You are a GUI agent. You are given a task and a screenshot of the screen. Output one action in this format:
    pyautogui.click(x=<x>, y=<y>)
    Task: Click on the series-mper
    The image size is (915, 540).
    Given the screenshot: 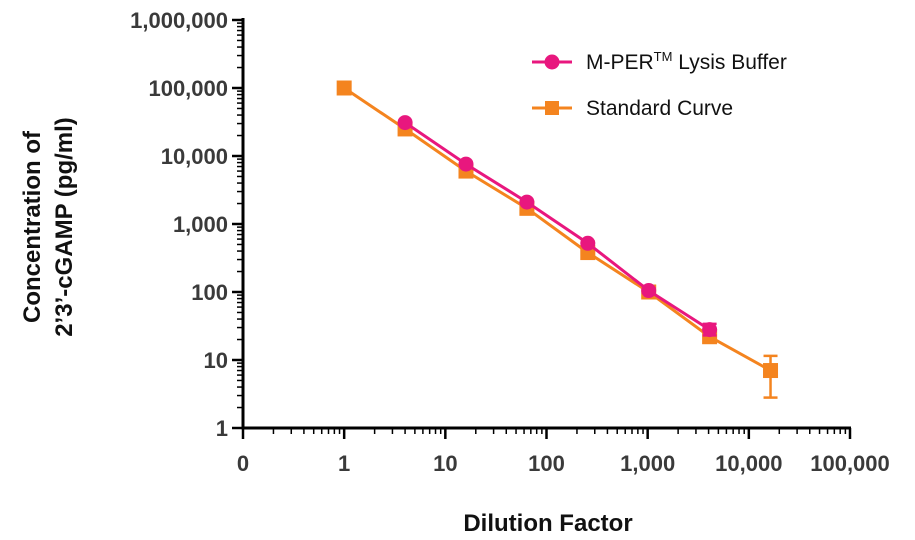 What is the action you would take?
    pyautogui.click(x=557, y=226)
    